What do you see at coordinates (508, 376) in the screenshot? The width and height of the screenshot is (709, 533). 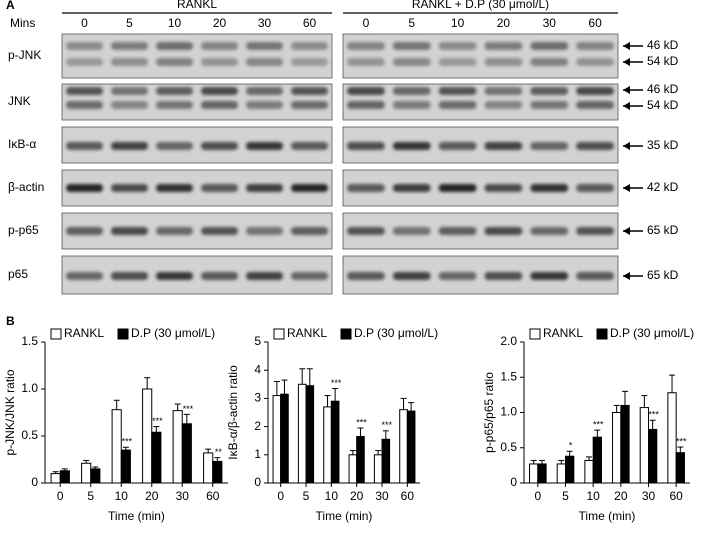 I see `y-tick-label: 1.5` at bounding box center [508, 376].